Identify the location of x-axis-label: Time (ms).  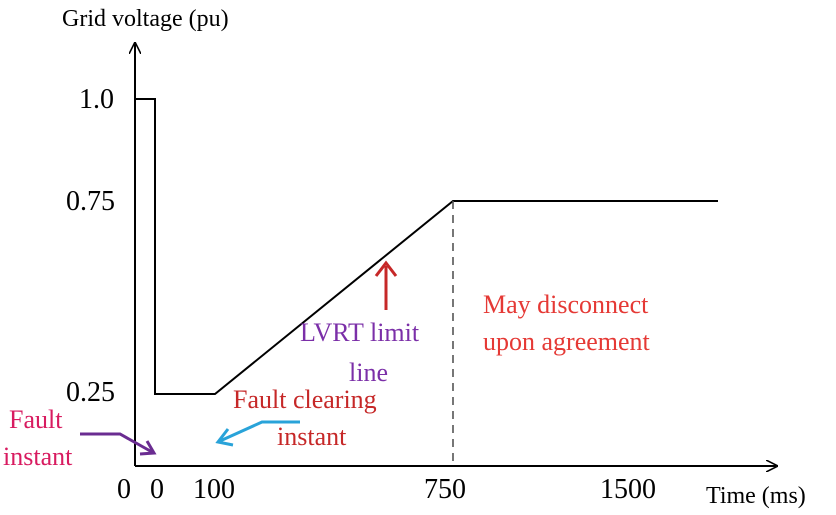
(756, 496).